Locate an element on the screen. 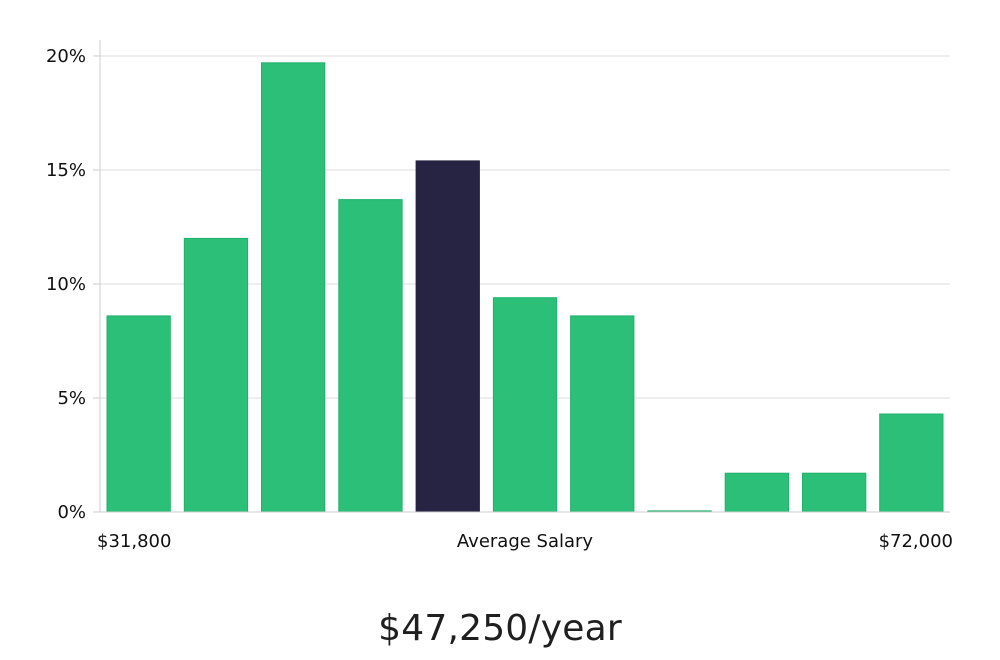 The width and height of the screenshot is (1000, 660). y-tick-label: 5% is located at coordinates (71, 398).